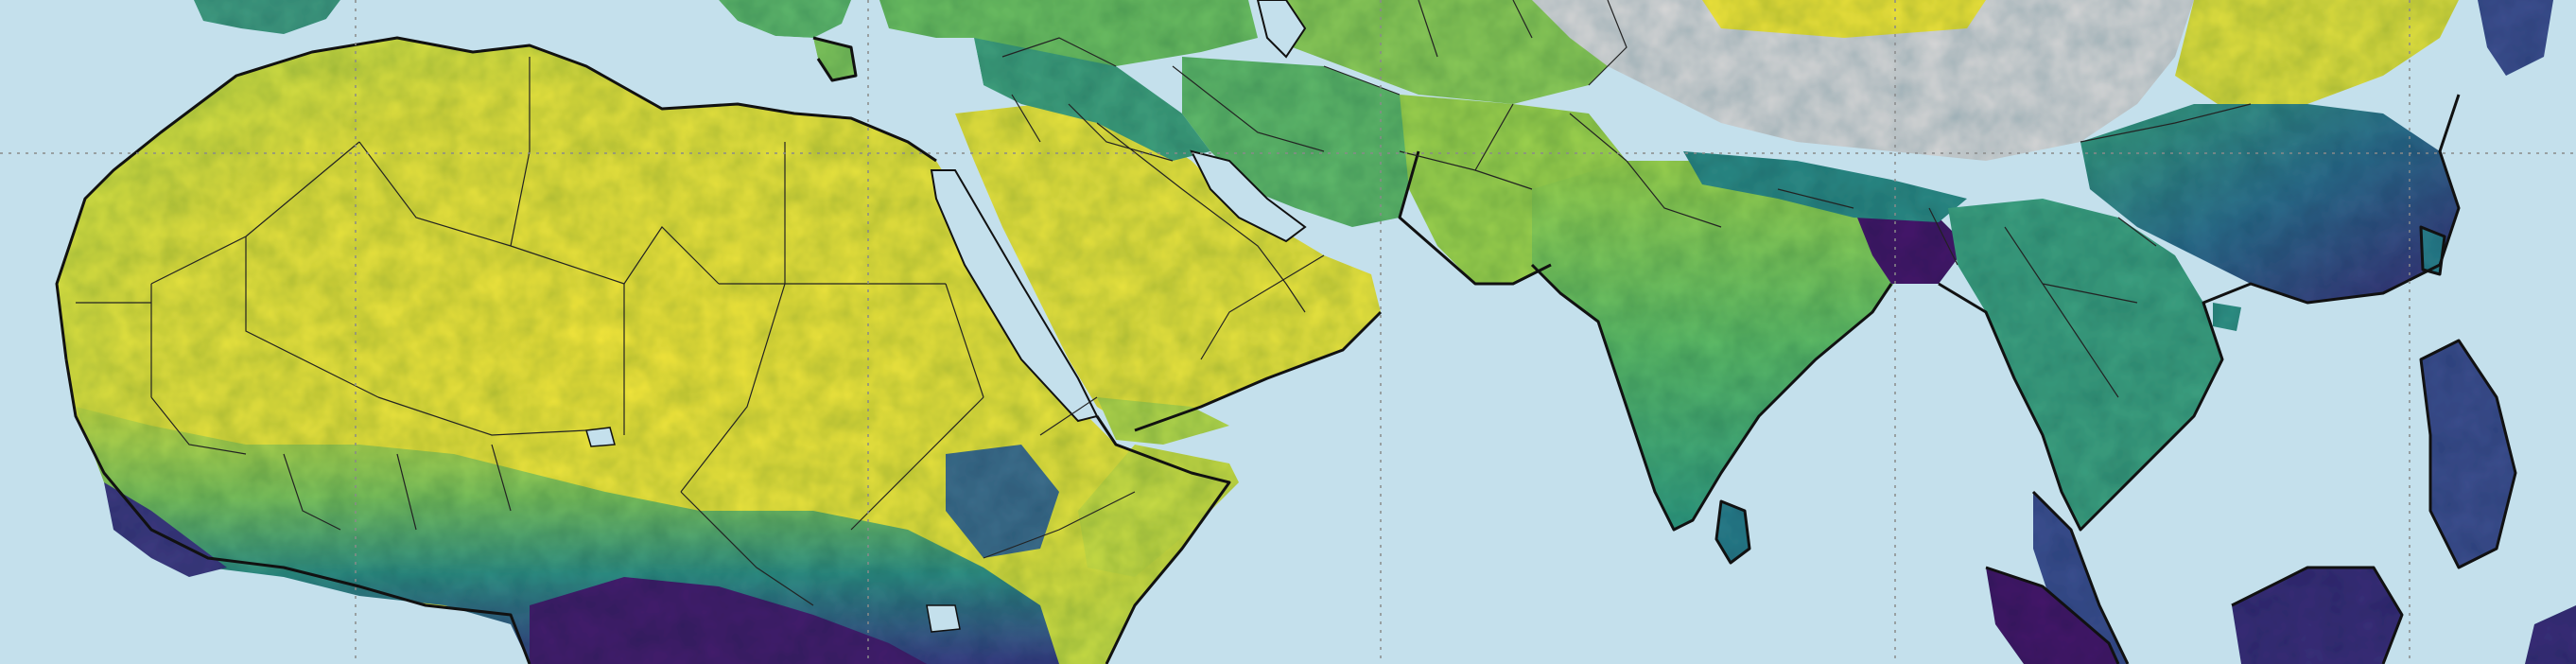  I want to click on korea-fragment, so click(2515, 38).